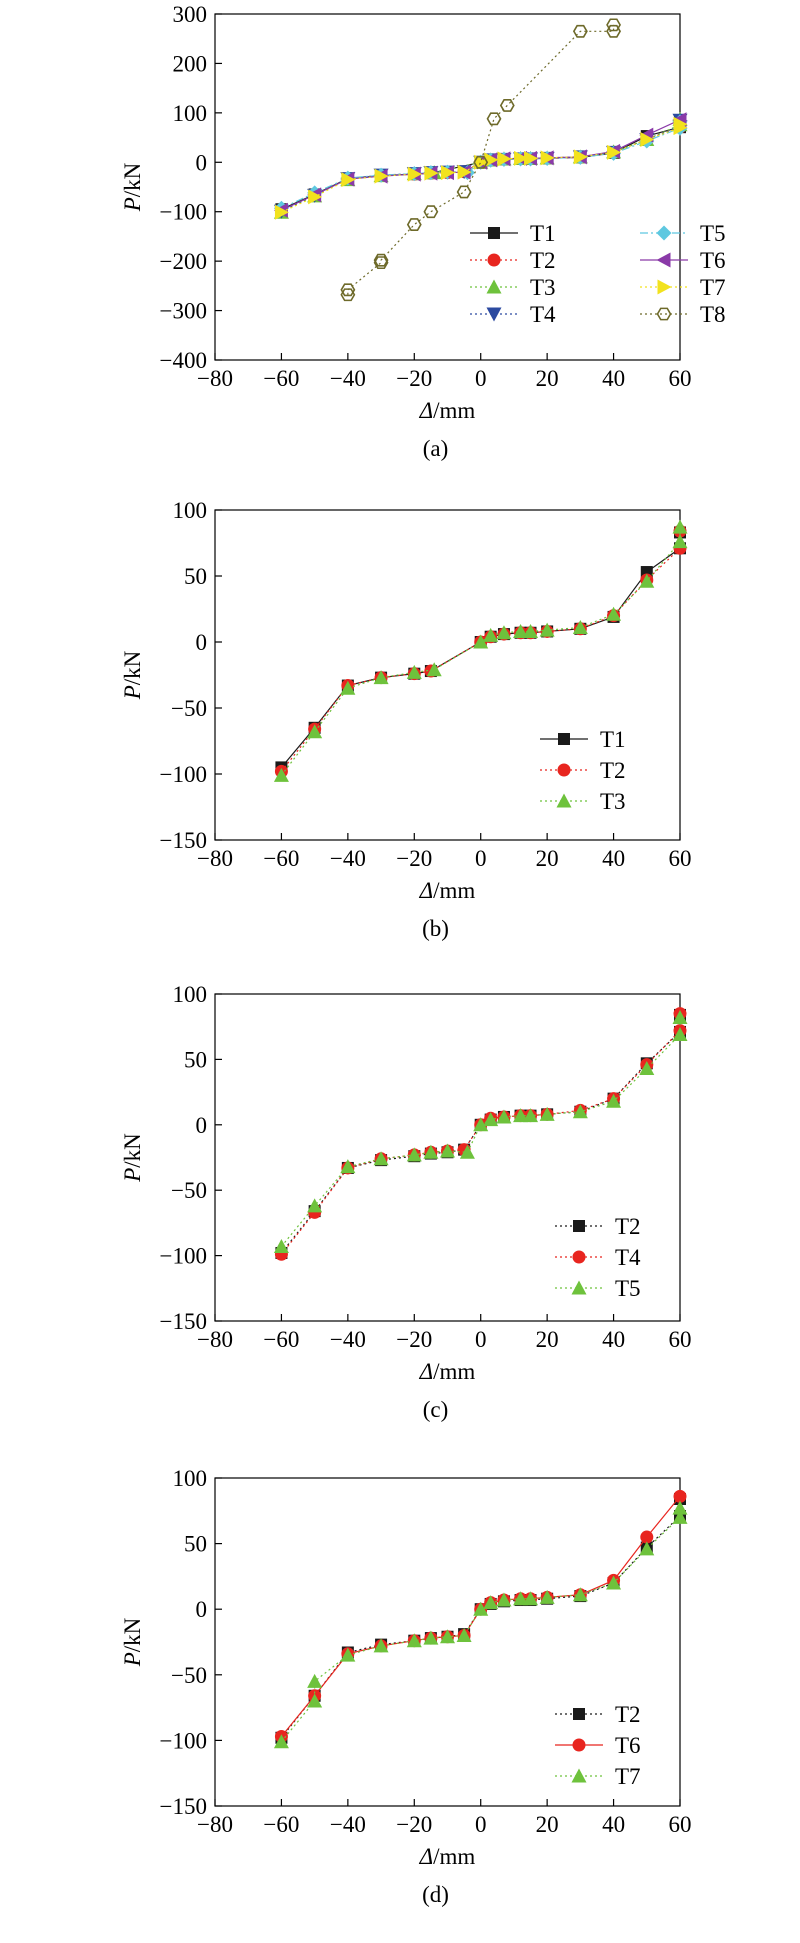 The width and height of the screenshot is (800, 1943). What do you see at coordinates (183, 311) in the screenshot?
I see `y-tick-label: −300` at bounding box center [183, 311].